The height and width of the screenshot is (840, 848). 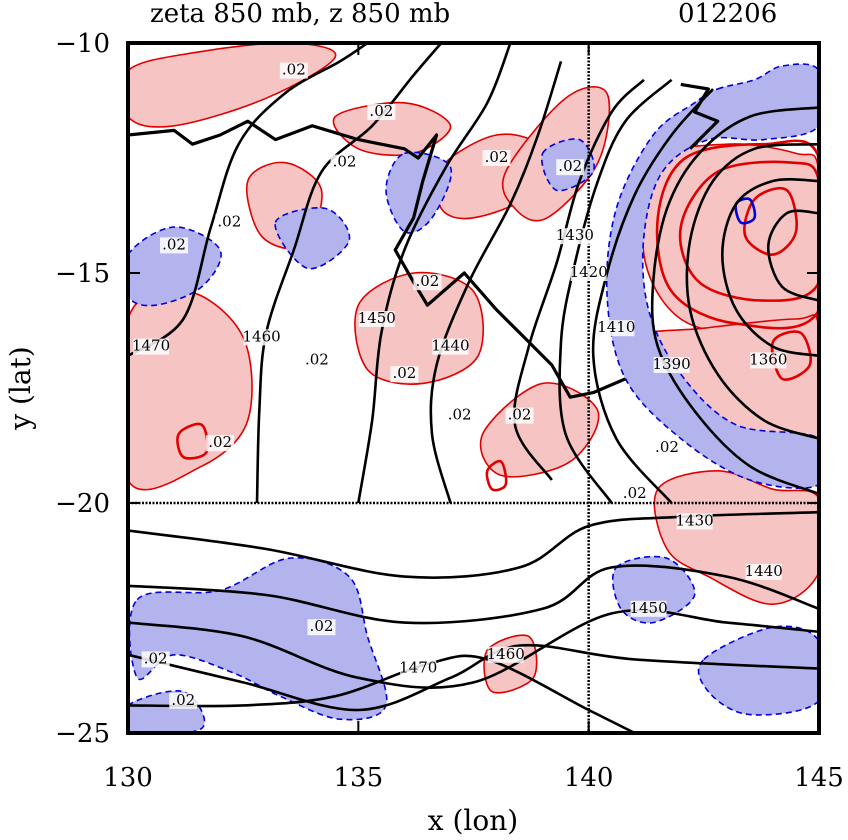 What do you see at coordinates (82, 274) in the screenshot?
I see `y-tick-label-1: −15` at bounding box center [82, 274].